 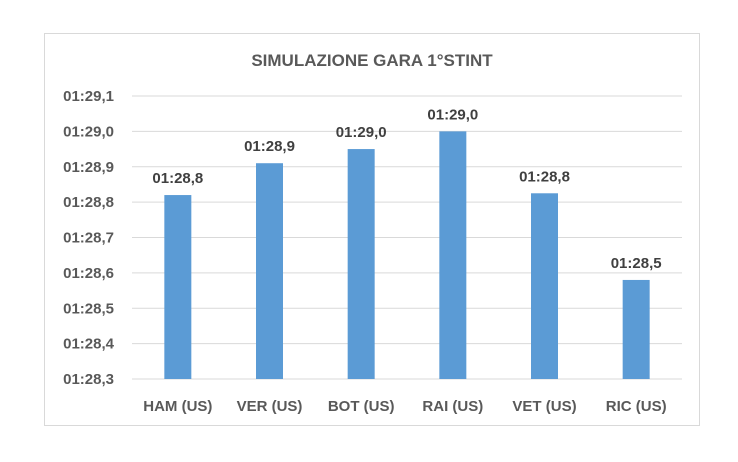 What do you see at coordinates (372, 60) in the screenshot?
I see `chart-title: SIMULAZIONE GARA 1°STINT` at bounding box center [372, 60].